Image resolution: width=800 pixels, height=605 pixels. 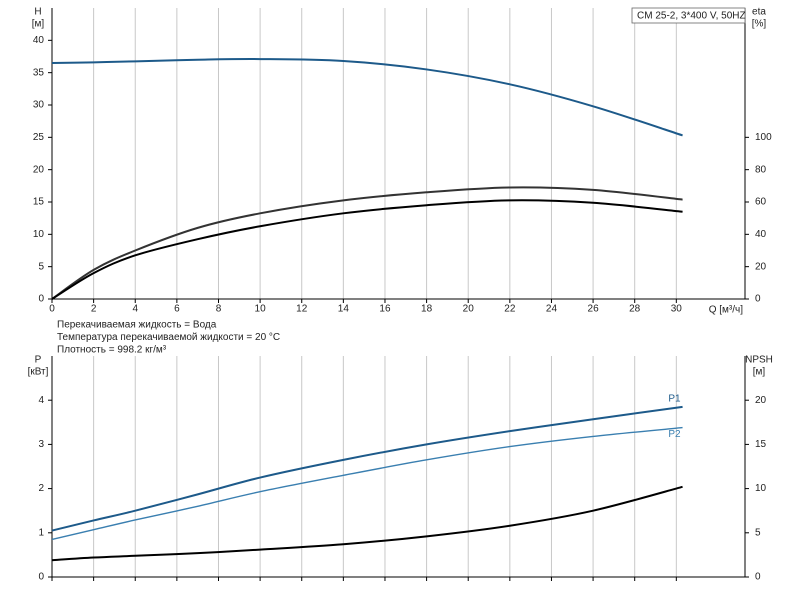 I want to click on legend-box, so click(x=688, y=15).